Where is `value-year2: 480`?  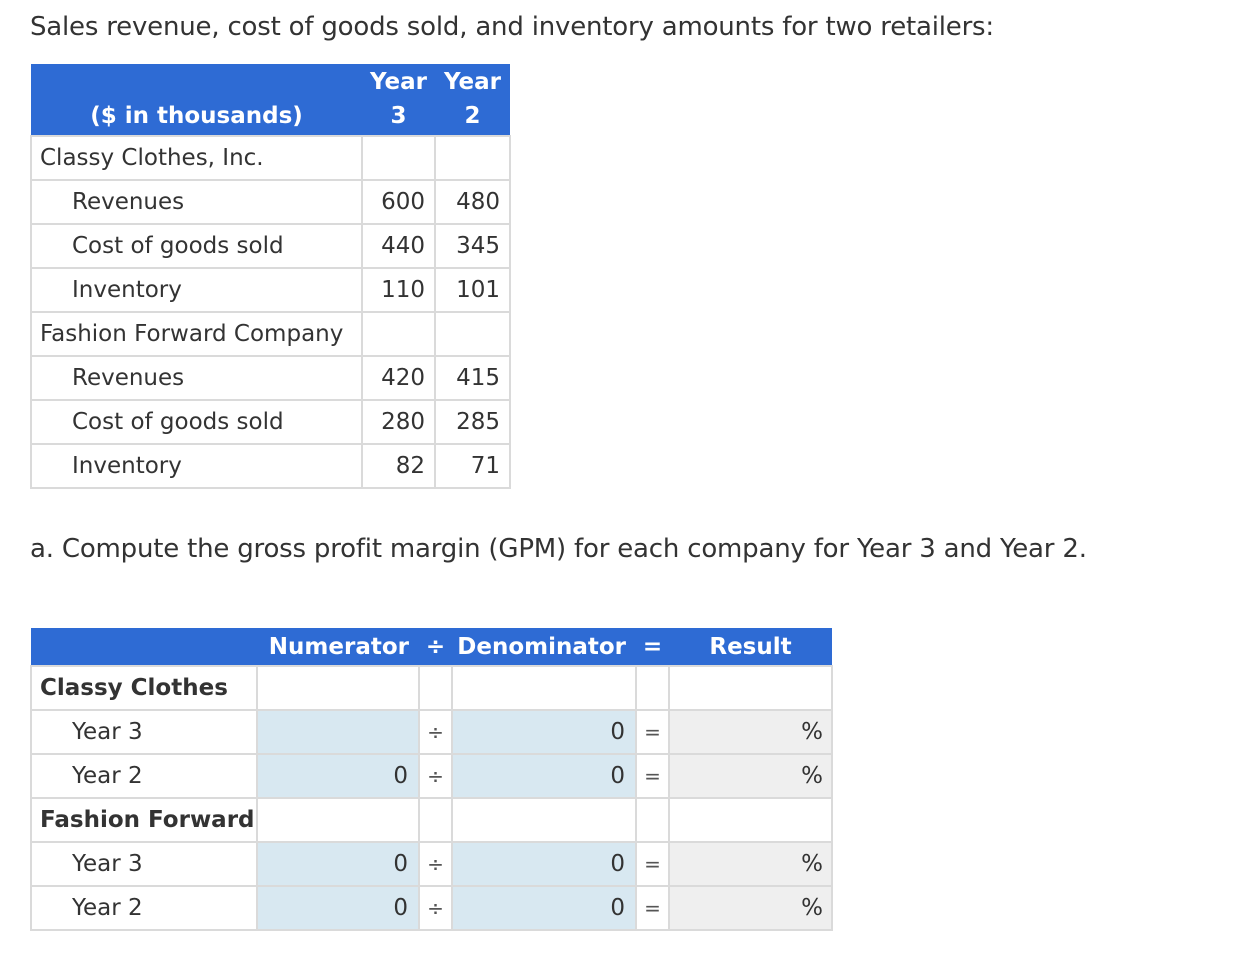
value-year2: 480 is located at coordinates (472, 202).